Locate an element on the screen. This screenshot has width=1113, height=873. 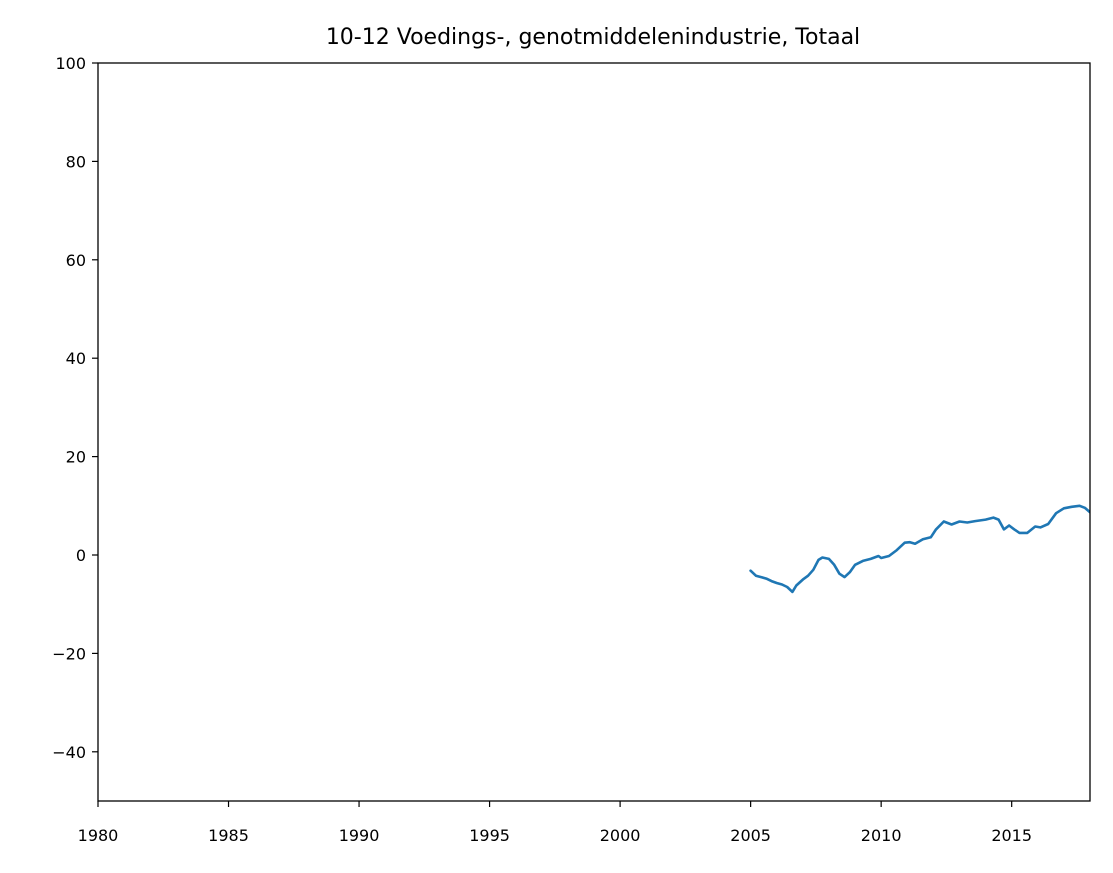
y-tick-label: 40 is located at coordinates (76, 358).